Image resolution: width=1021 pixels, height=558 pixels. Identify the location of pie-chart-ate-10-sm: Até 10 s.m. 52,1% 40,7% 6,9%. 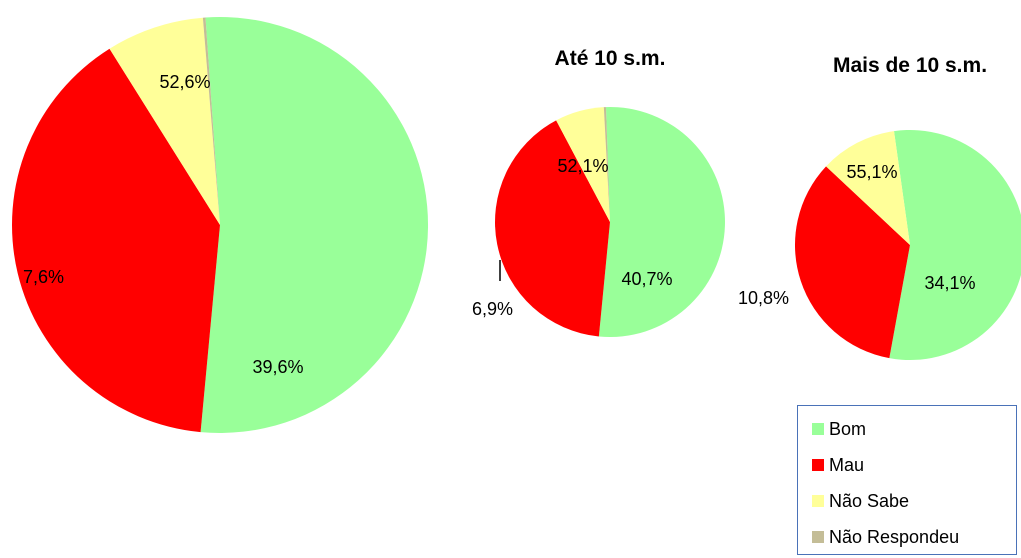
(598, 192).